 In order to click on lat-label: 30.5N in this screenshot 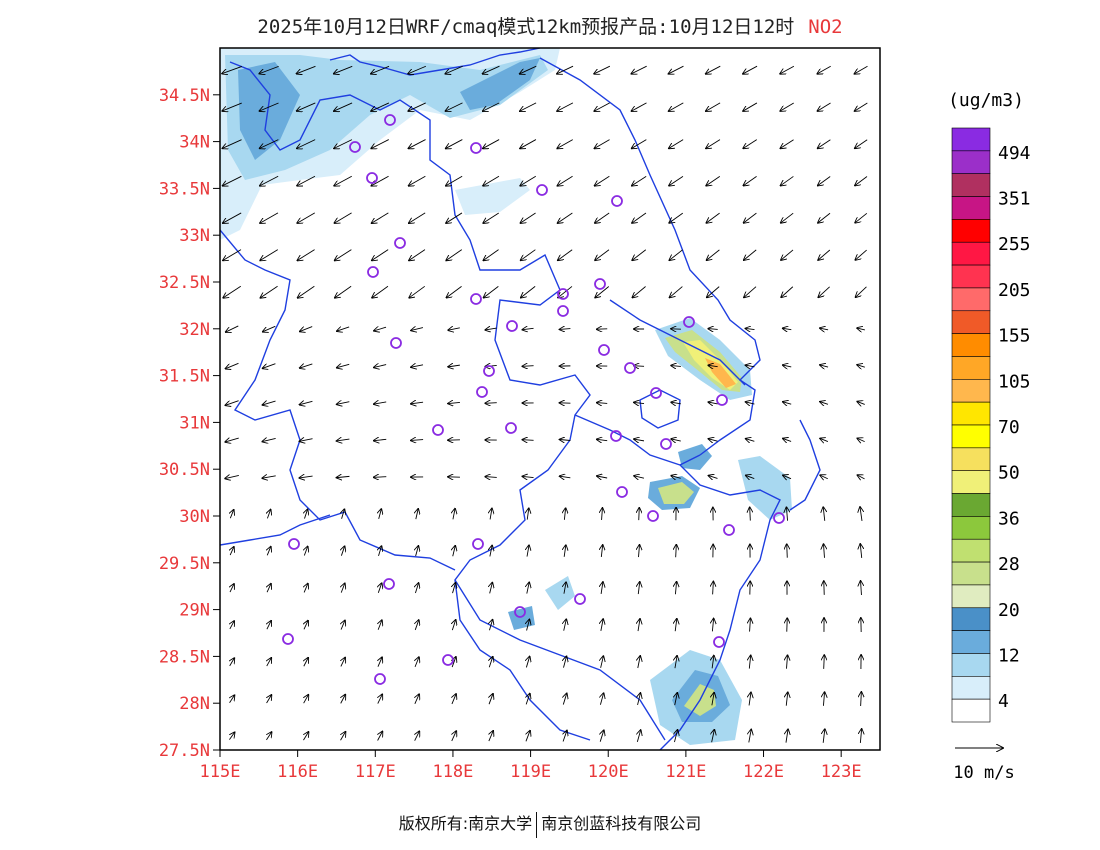, I will do `click(184, 470)`.